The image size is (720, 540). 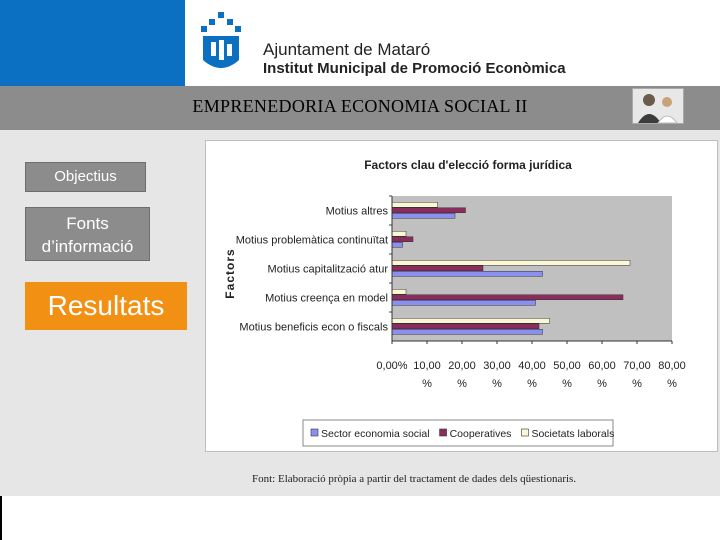 I want to click on title-bar: EMPRENEDORIA ECONOMIA SOCIAL II, so click(x=360, y=108).